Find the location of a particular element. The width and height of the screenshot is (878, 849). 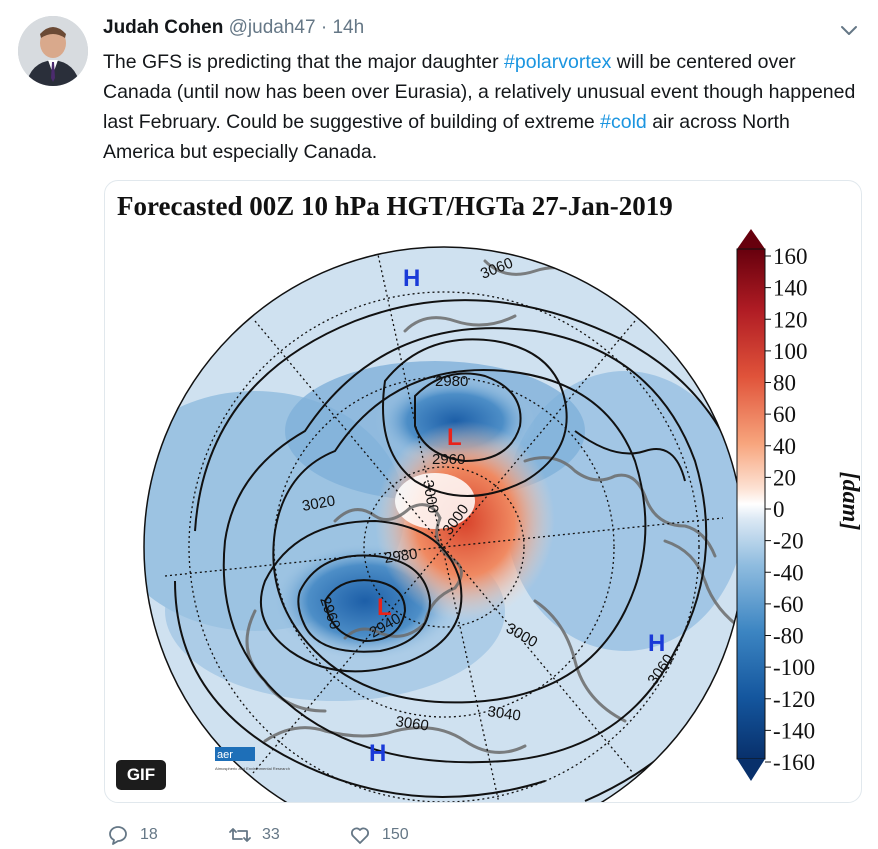

retweet-button: 33 is located at coordinates (254, 835).